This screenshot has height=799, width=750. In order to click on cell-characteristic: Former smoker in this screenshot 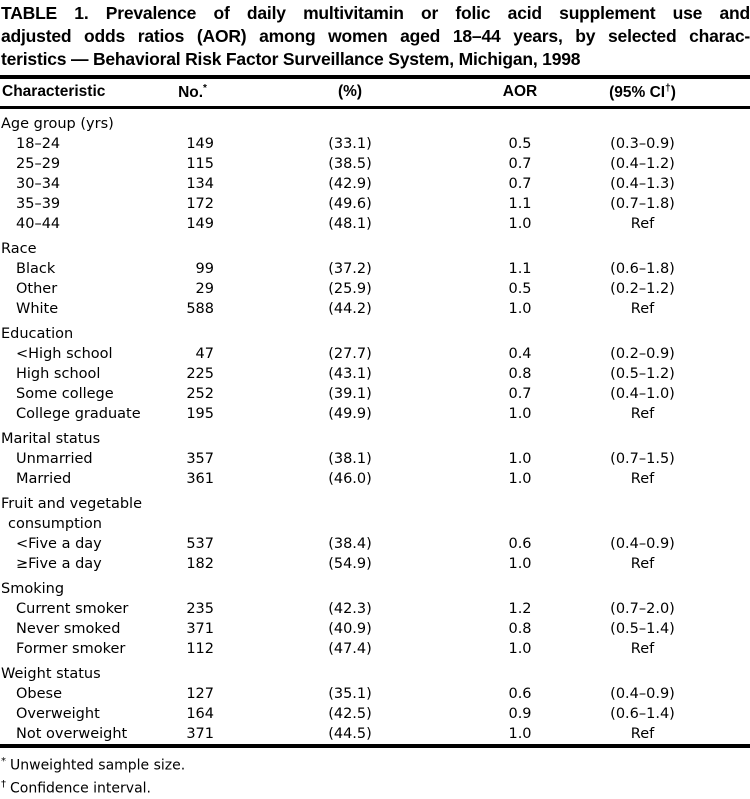, I will do `click(71, 648)`.